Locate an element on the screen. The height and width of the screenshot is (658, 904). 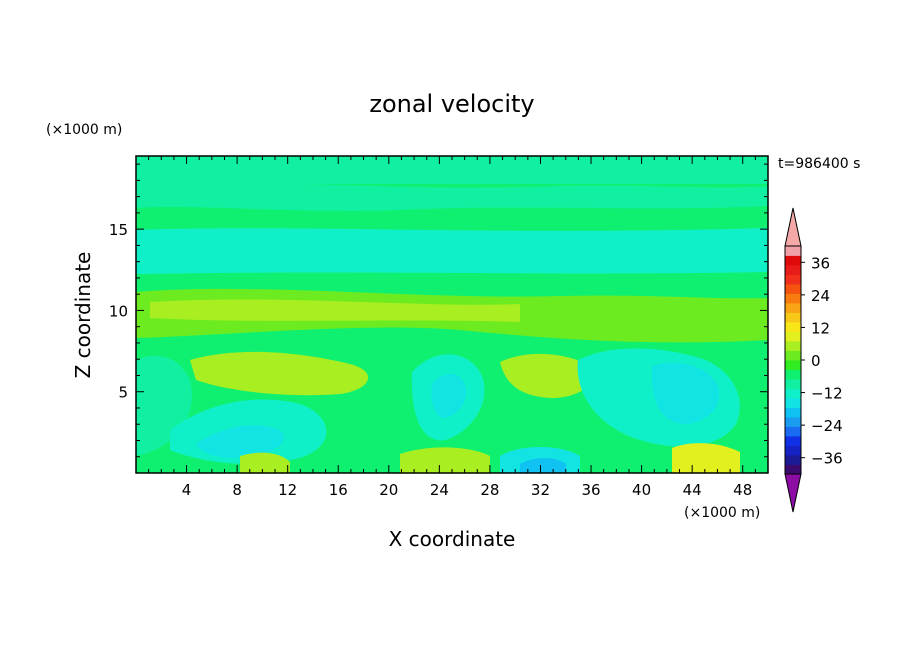
x-tick-label: 4 is located at coordinates (187, 490).